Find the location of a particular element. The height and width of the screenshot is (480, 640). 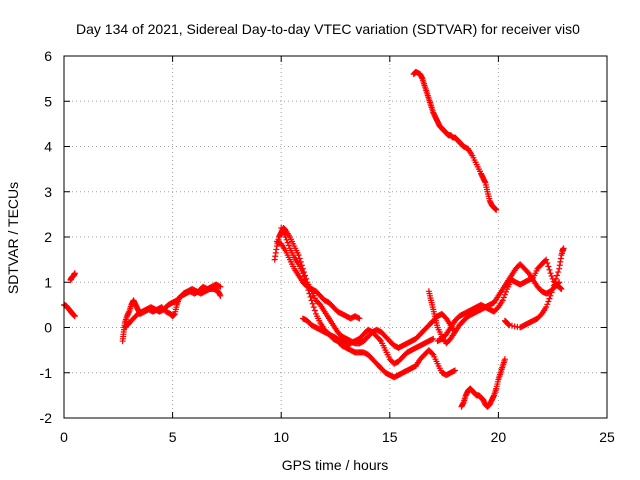

series-early-left is located at coordinates (69, 310).